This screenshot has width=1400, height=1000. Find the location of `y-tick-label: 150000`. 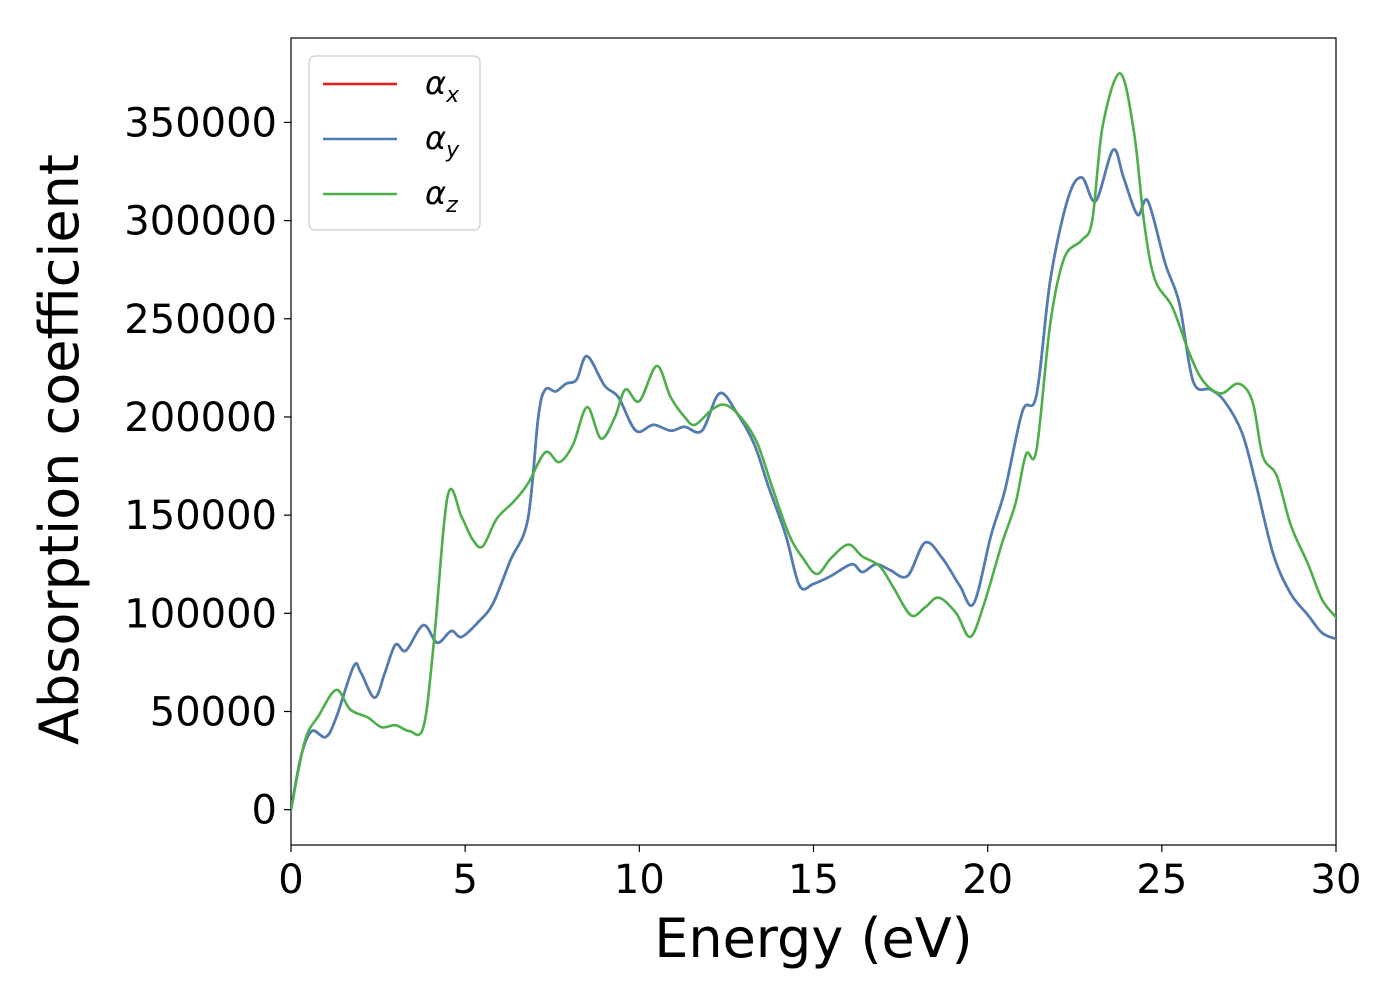

y-tick-label: 150000 is located at coordinates (200, 516).